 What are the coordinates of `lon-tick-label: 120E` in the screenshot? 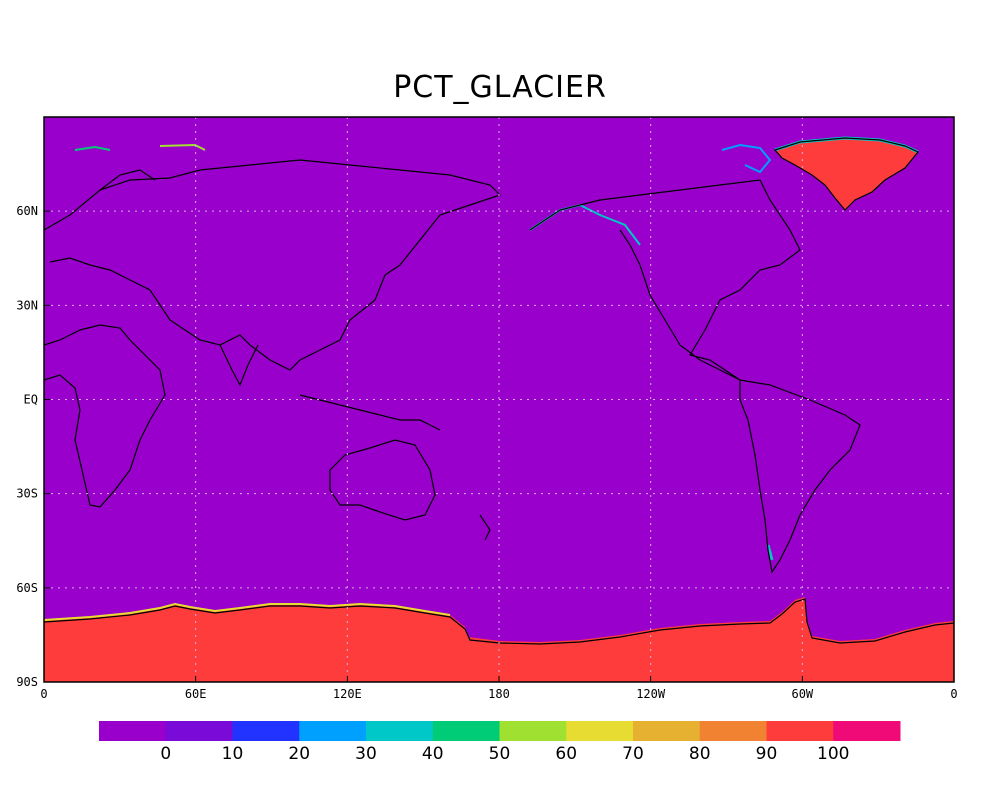 It's located at (347, 694).